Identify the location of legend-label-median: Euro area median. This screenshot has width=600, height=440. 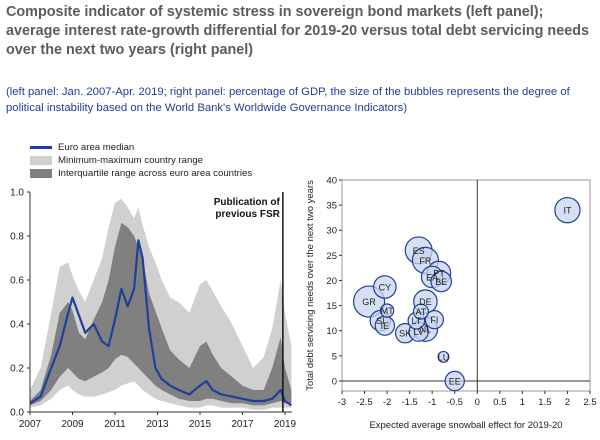
(96, 147).